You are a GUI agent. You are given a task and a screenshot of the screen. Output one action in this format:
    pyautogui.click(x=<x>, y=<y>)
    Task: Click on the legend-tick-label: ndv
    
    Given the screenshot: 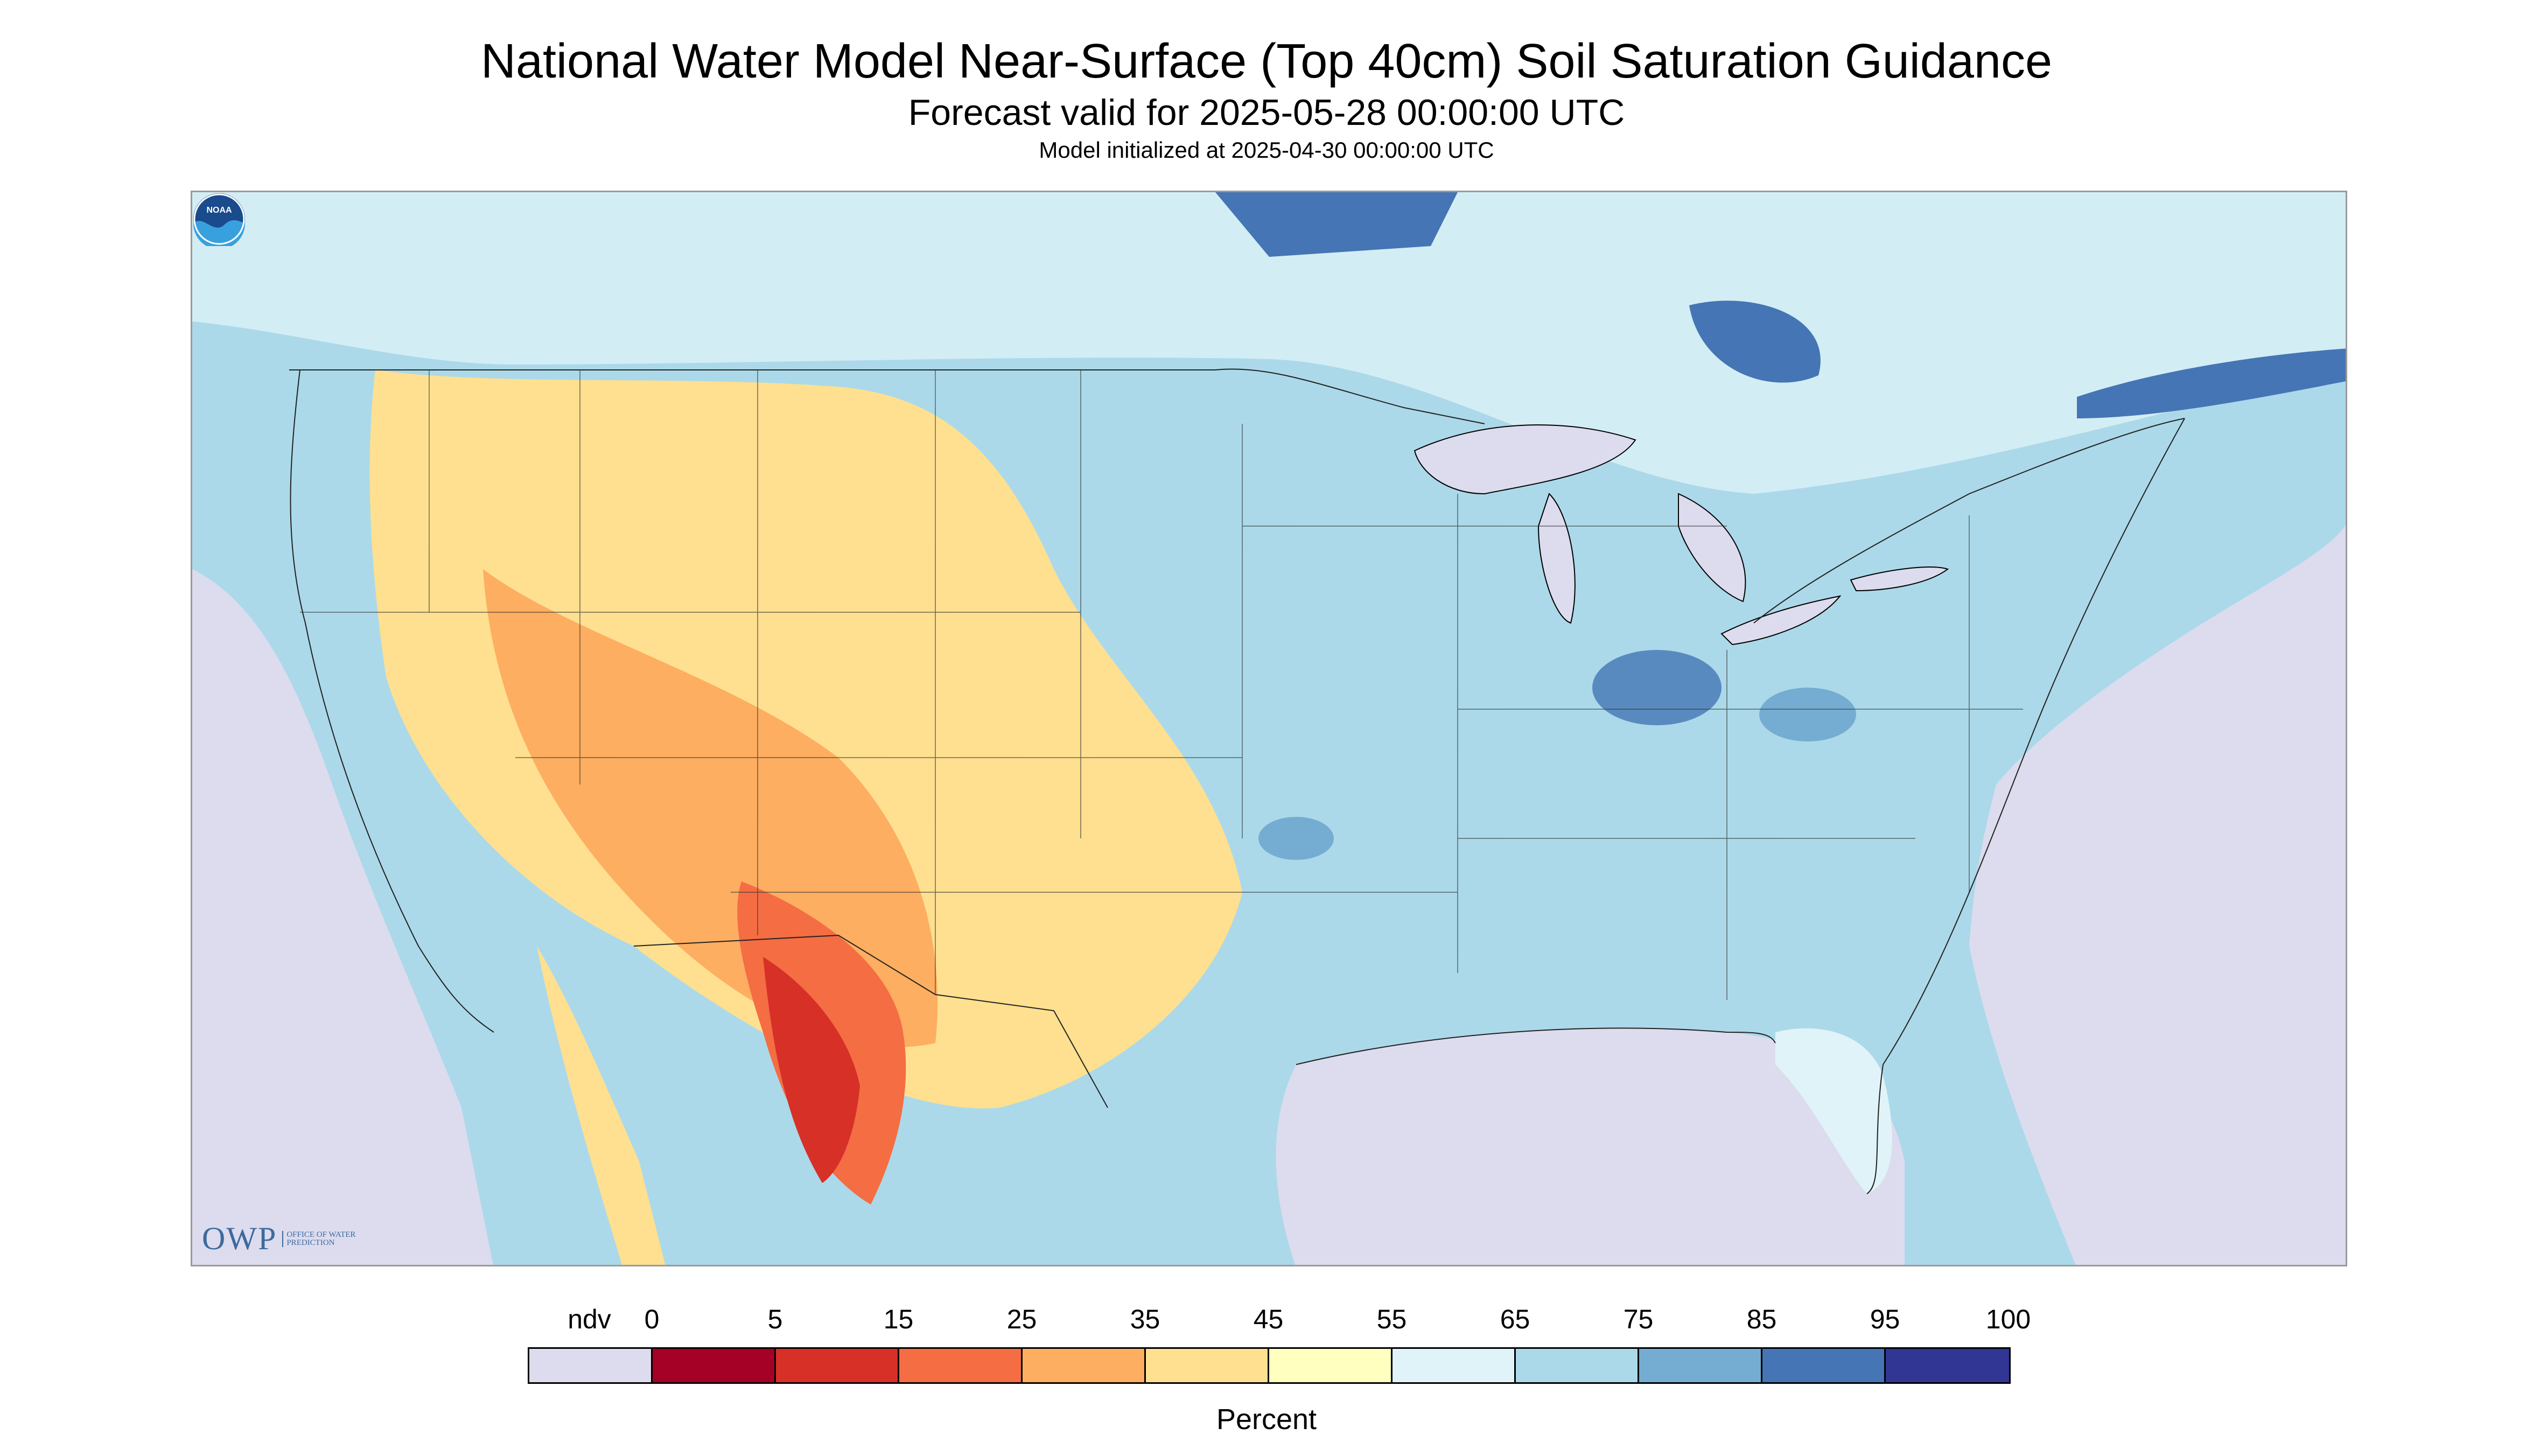 What is the action you would take?
    pyautogui.click(x=589, y=1319)
    